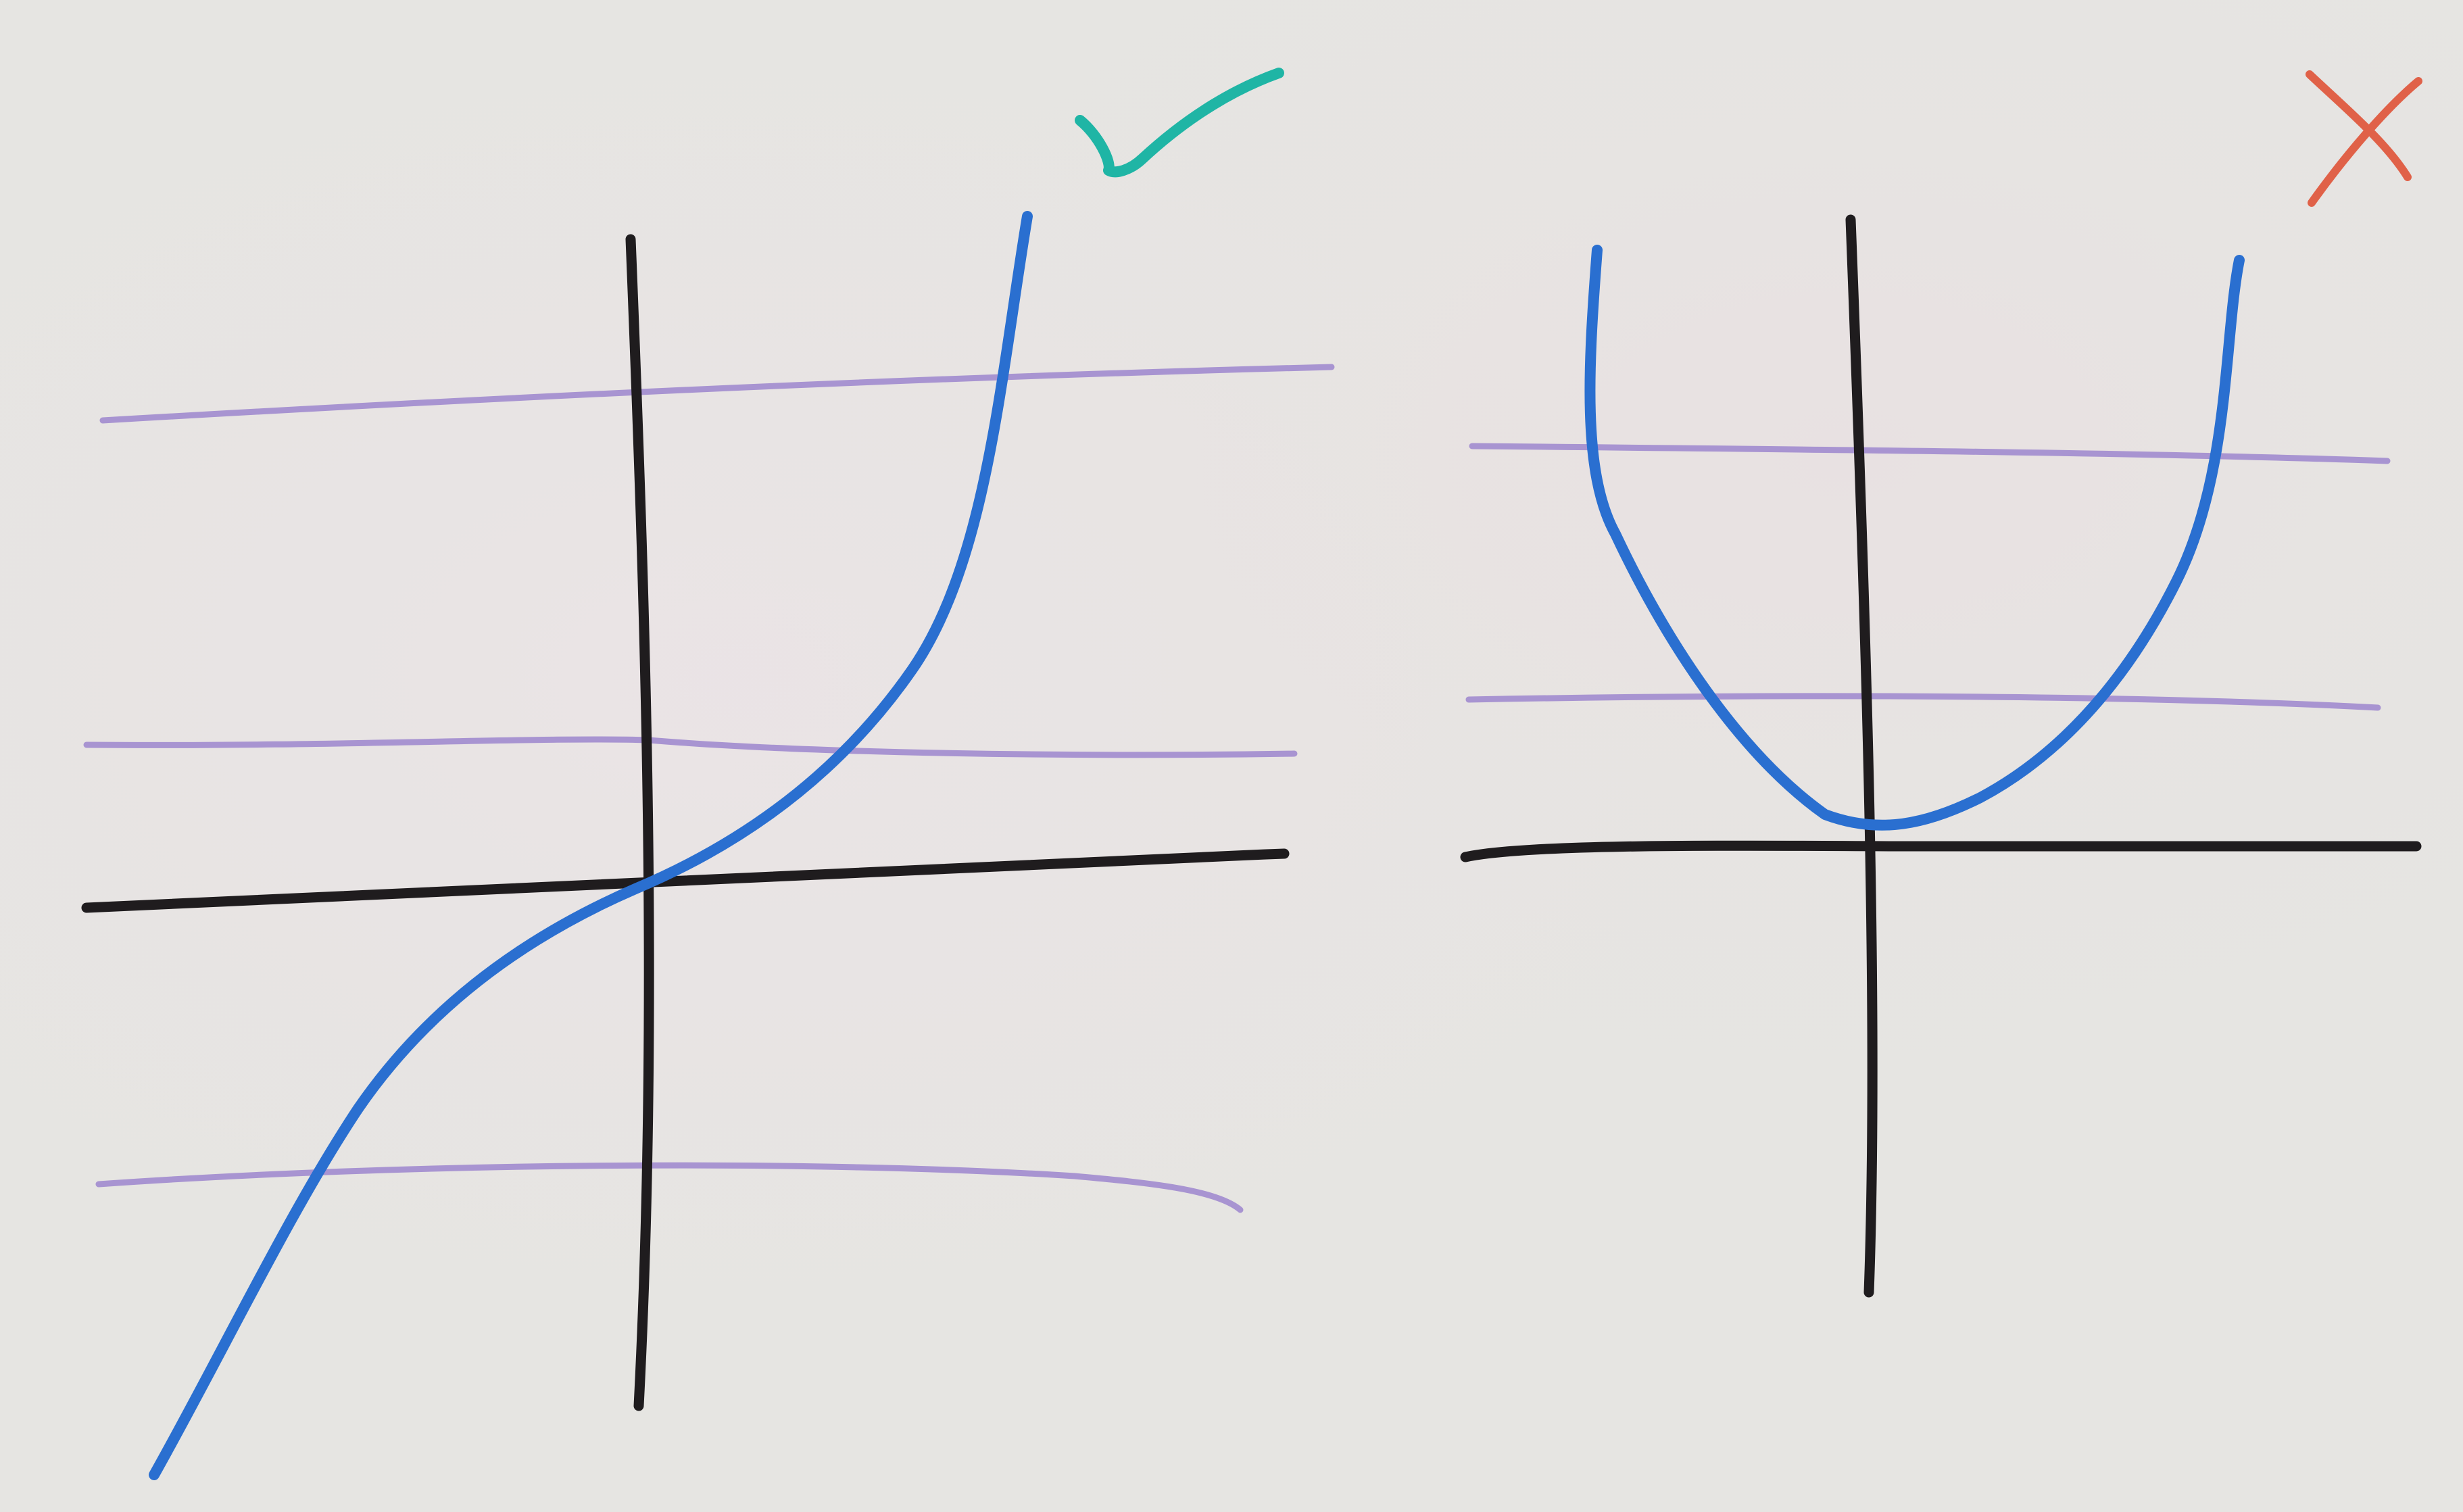 The width and height of the screenshot is (2463, 1512). What do you see at coordinates (1941, 851) in the screenshot?
I see `right-x-axis` at bounding box center [1941, 851].